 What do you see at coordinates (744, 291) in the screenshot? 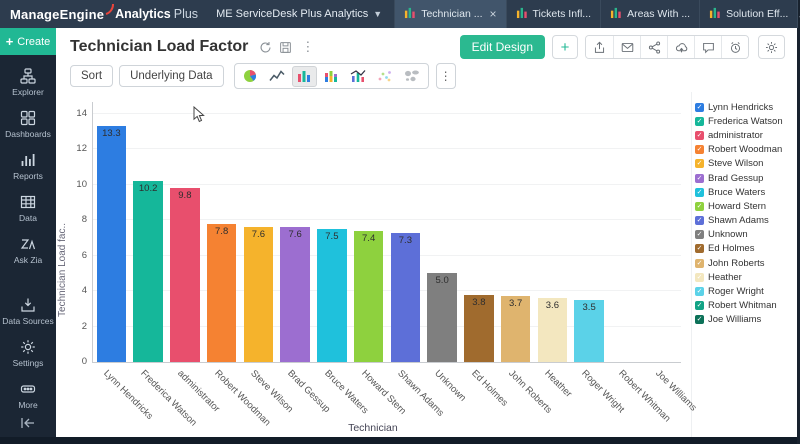
I see `legend-item-roger-wright: ✓ Roger Wright` at bounding box center [744, 291].